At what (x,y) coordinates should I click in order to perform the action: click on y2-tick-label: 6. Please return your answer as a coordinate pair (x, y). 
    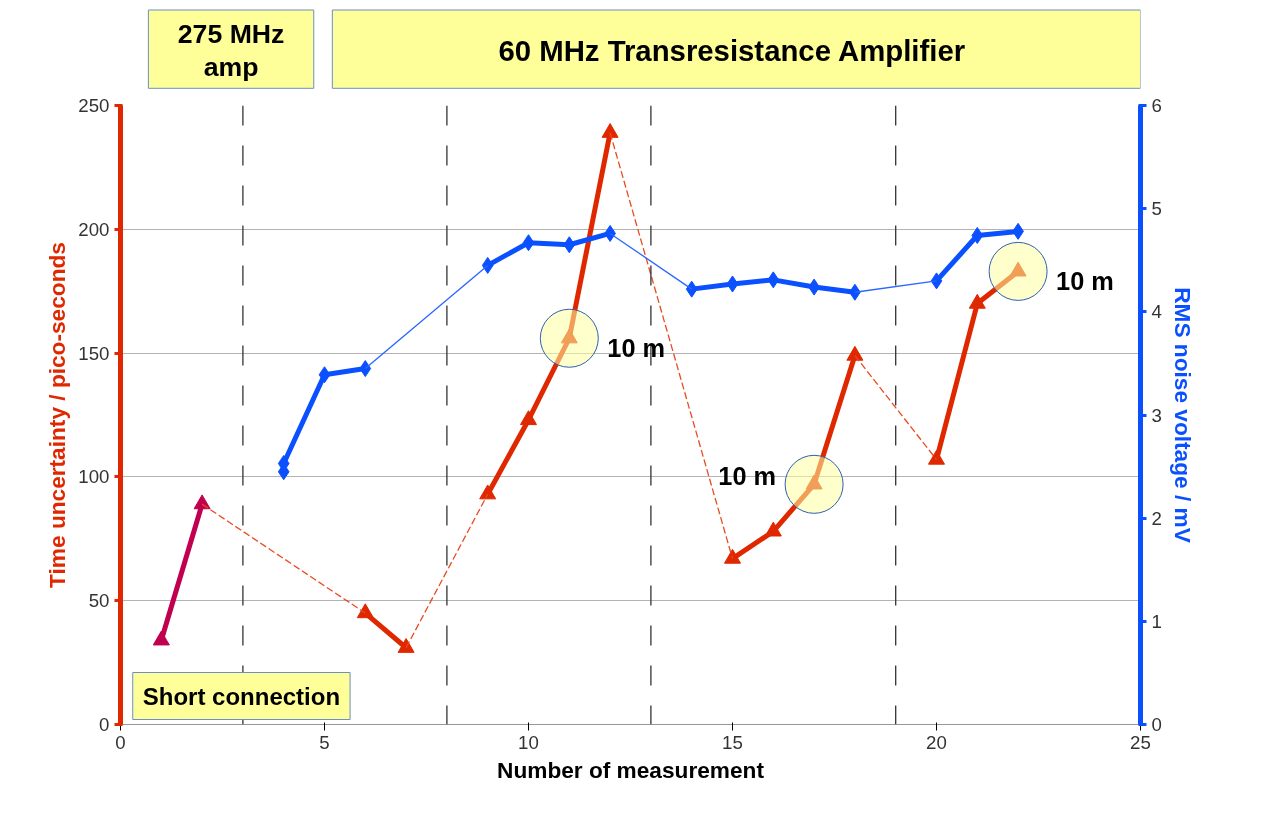
    Looking at the image, I should click on (1156, 105).